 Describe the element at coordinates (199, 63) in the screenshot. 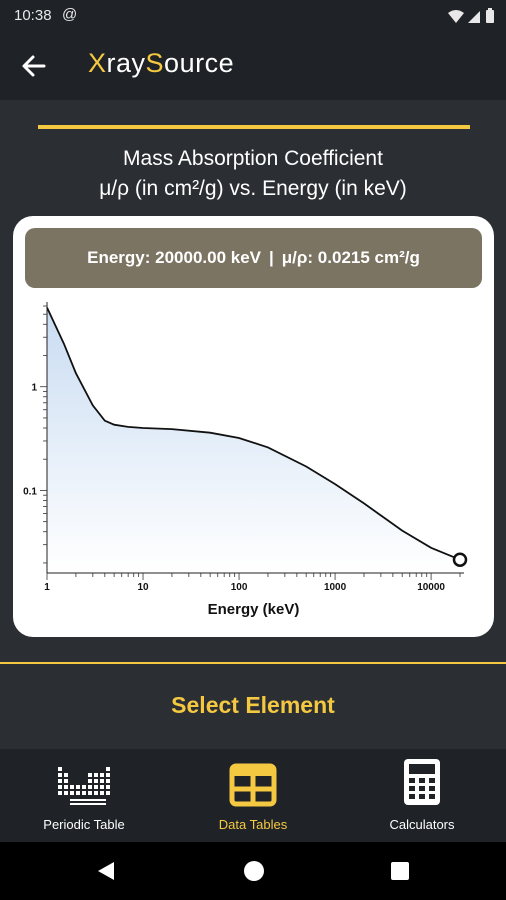

I see `app-title-ource: ource` at that location.